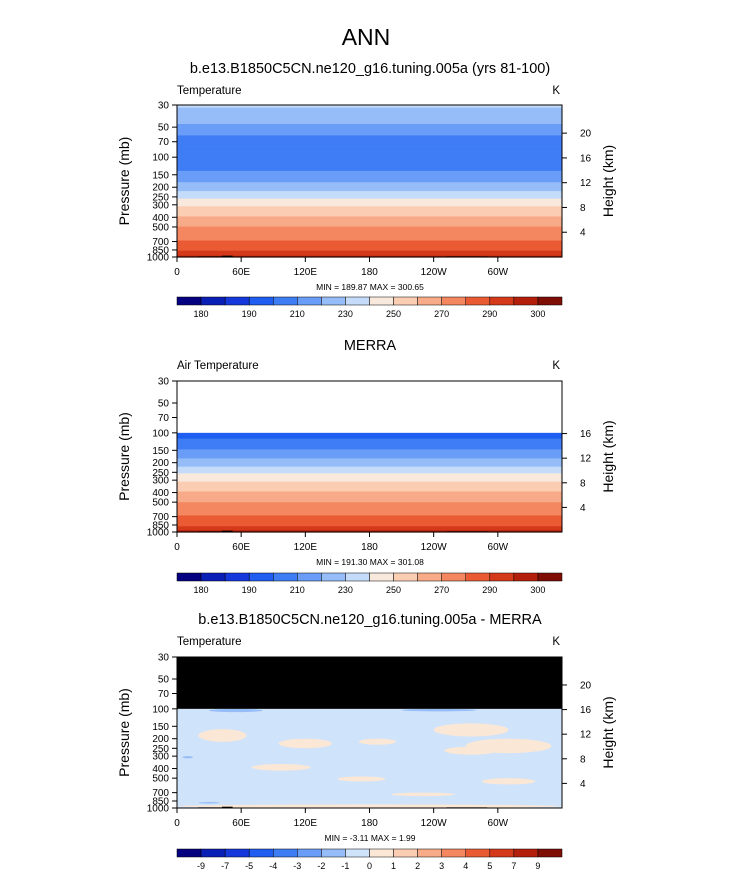  Describe the element at coordinates (369, 838) in the screenshot. I see `min-max-stats: MIN = -3.11 MAX = 1.99` at that location.